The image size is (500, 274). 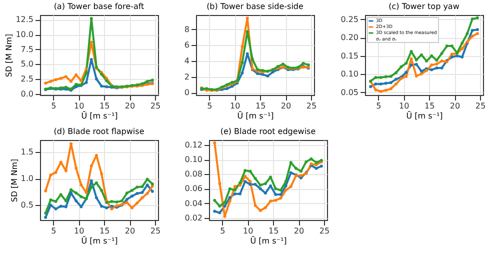 I want to click on y-tick-label: 0.5, so click(x=27, y=205).